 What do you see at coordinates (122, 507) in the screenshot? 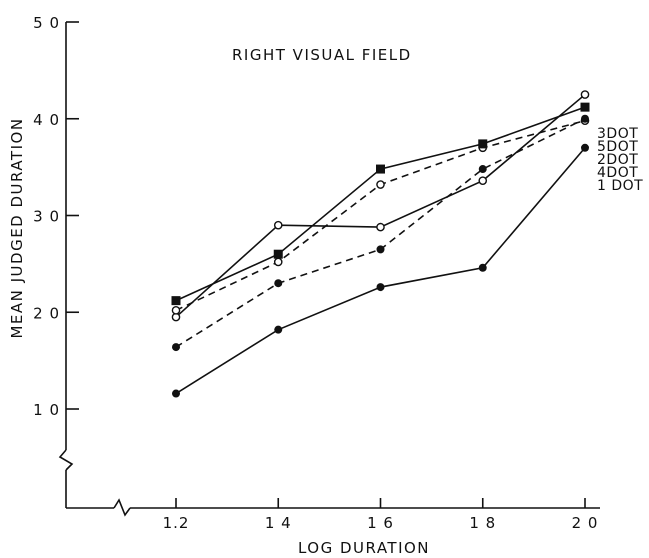
I see `x-axis-break` at bounding box center [122, 507].